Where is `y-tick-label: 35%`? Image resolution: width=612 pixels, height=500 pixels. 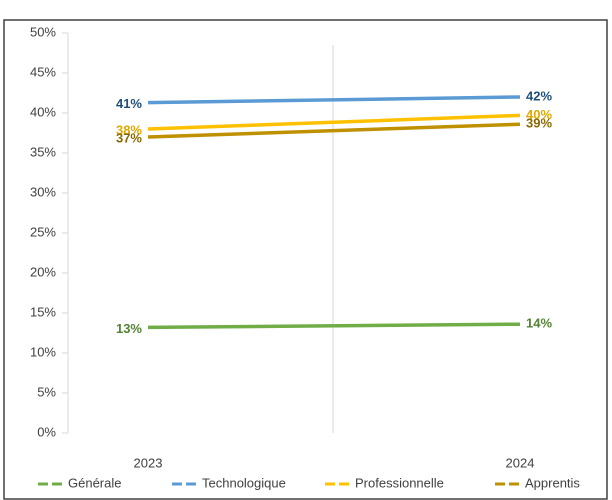
y-tick-label: 35% is located at coordinates (43, 151).